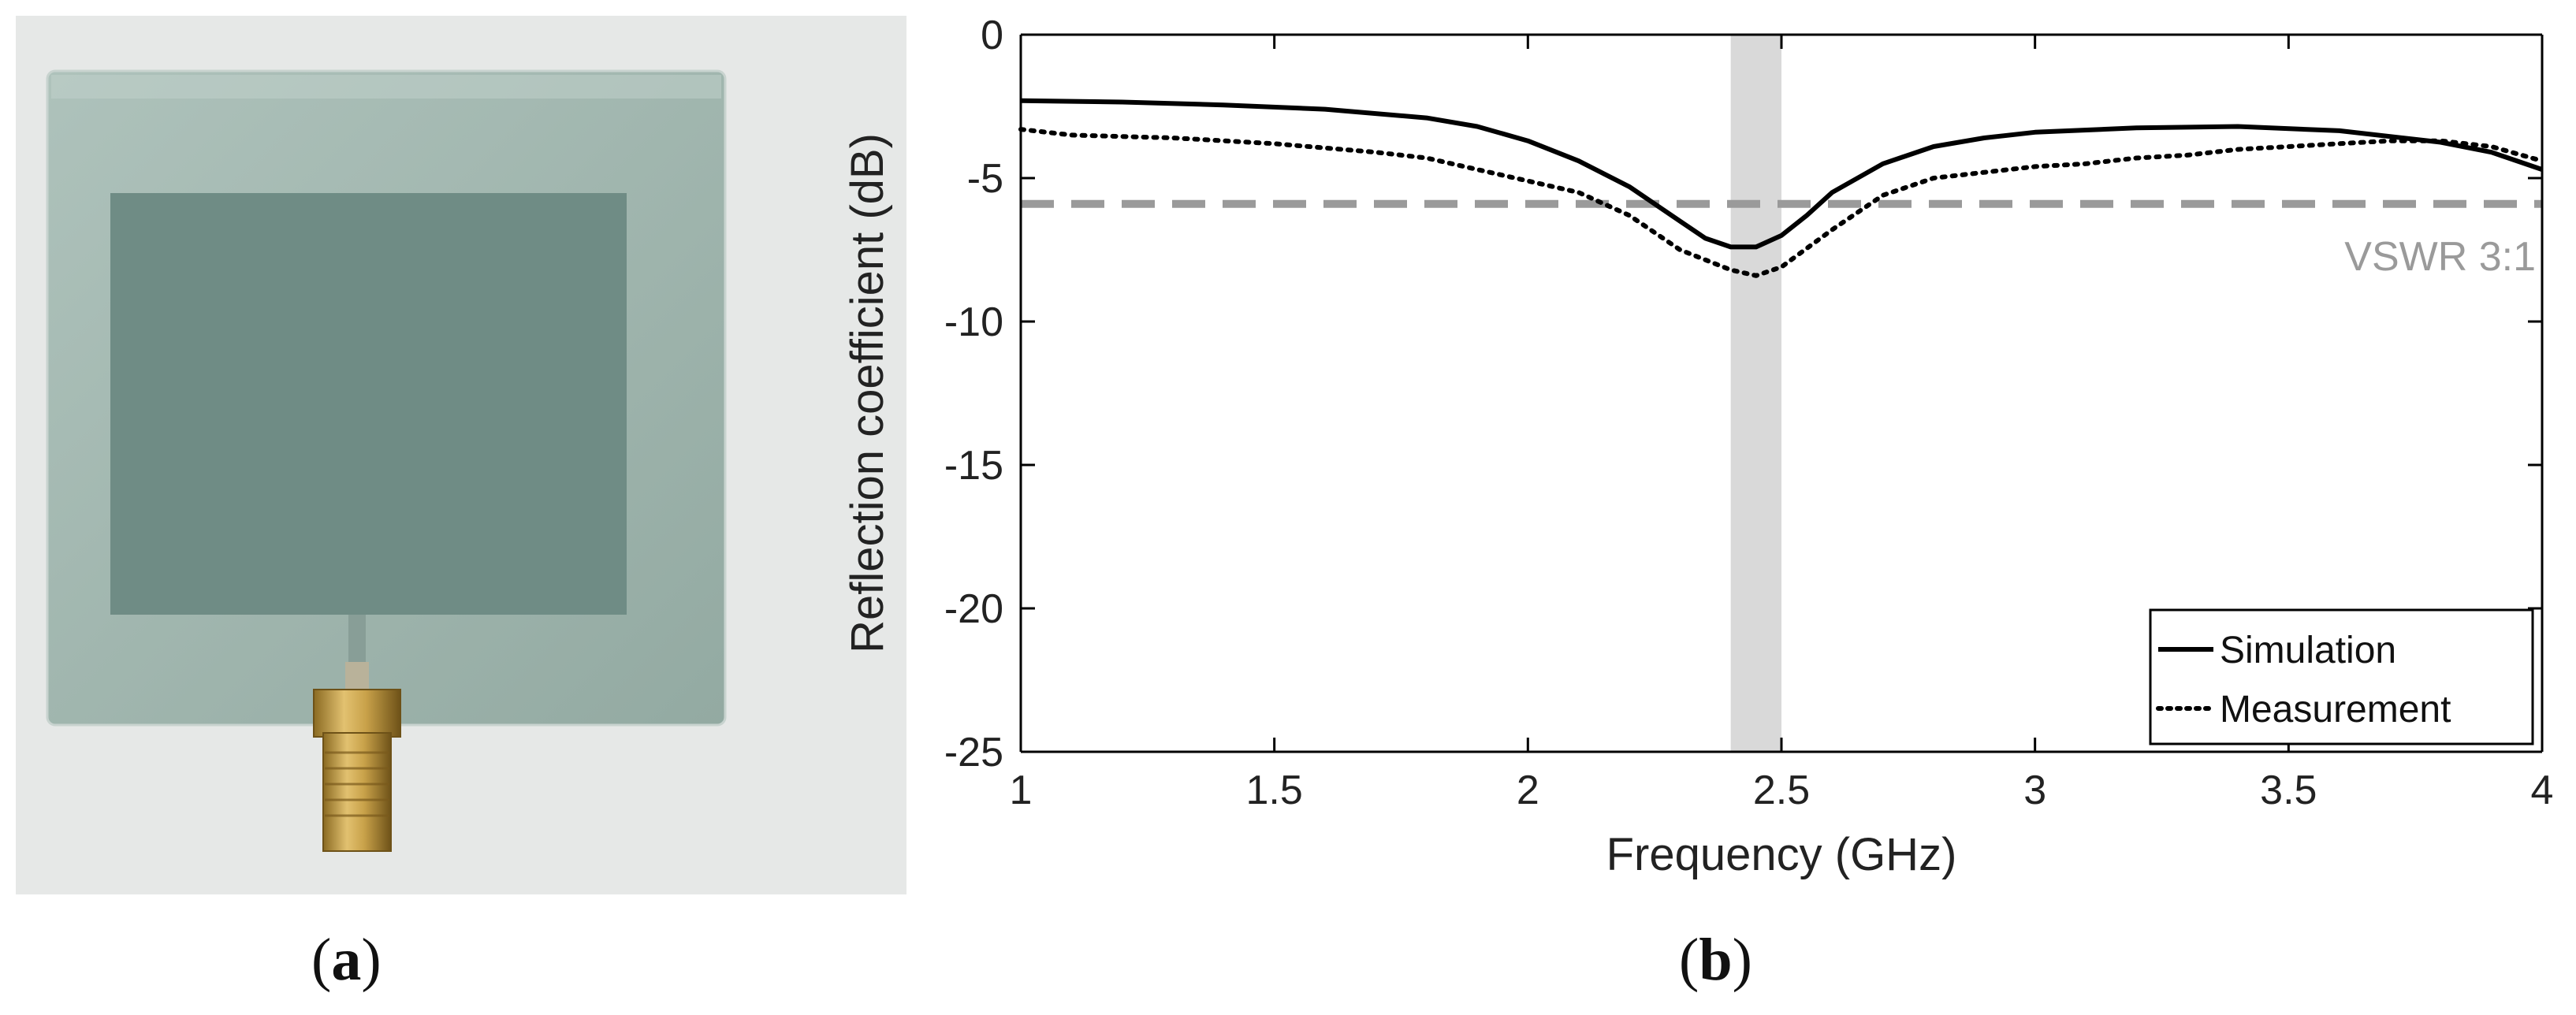  I want to click on patch-radiator, so click(368, 404).